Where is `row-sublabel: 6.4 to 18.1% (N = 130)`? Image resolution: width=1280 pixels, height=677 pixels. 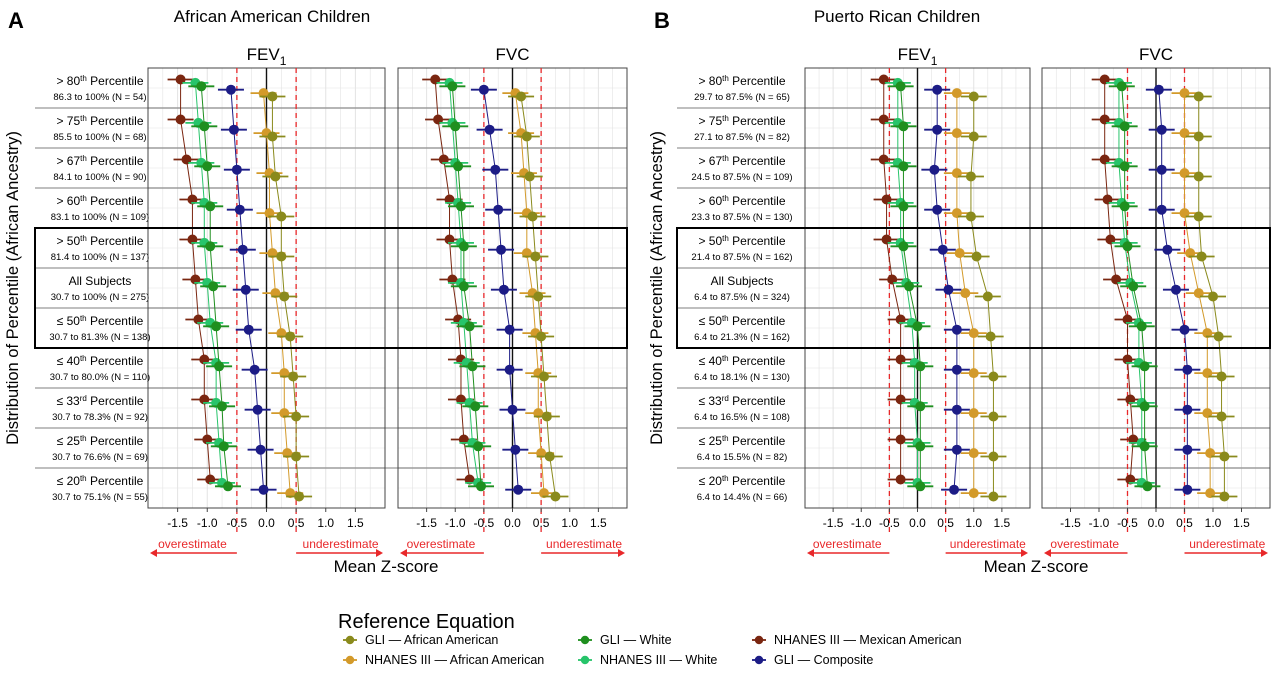 row-sublabel: 6.4 to 18.1% (N = 130) is located at coordinates (742, 377).